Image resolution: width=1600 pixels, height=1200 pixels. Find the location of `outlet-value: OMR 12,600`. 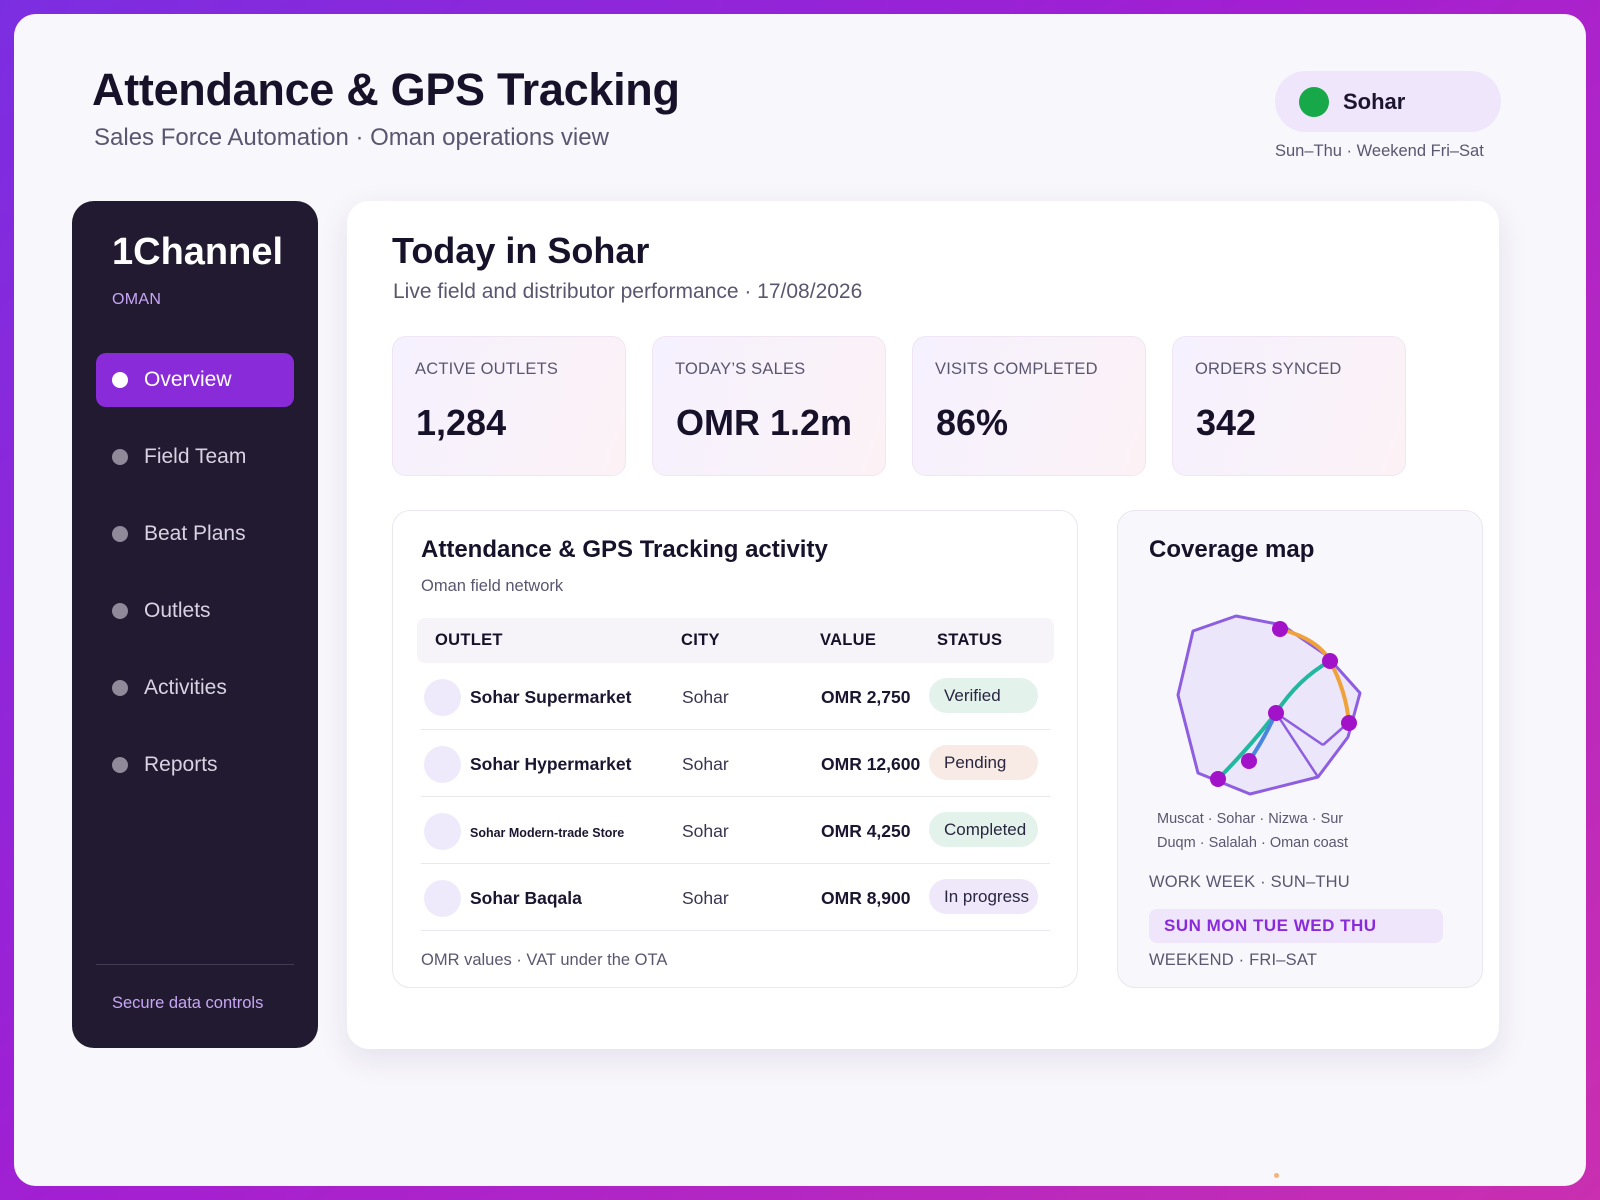

outlet-value: OMR 12,600 is located at coordinates (871, 764).